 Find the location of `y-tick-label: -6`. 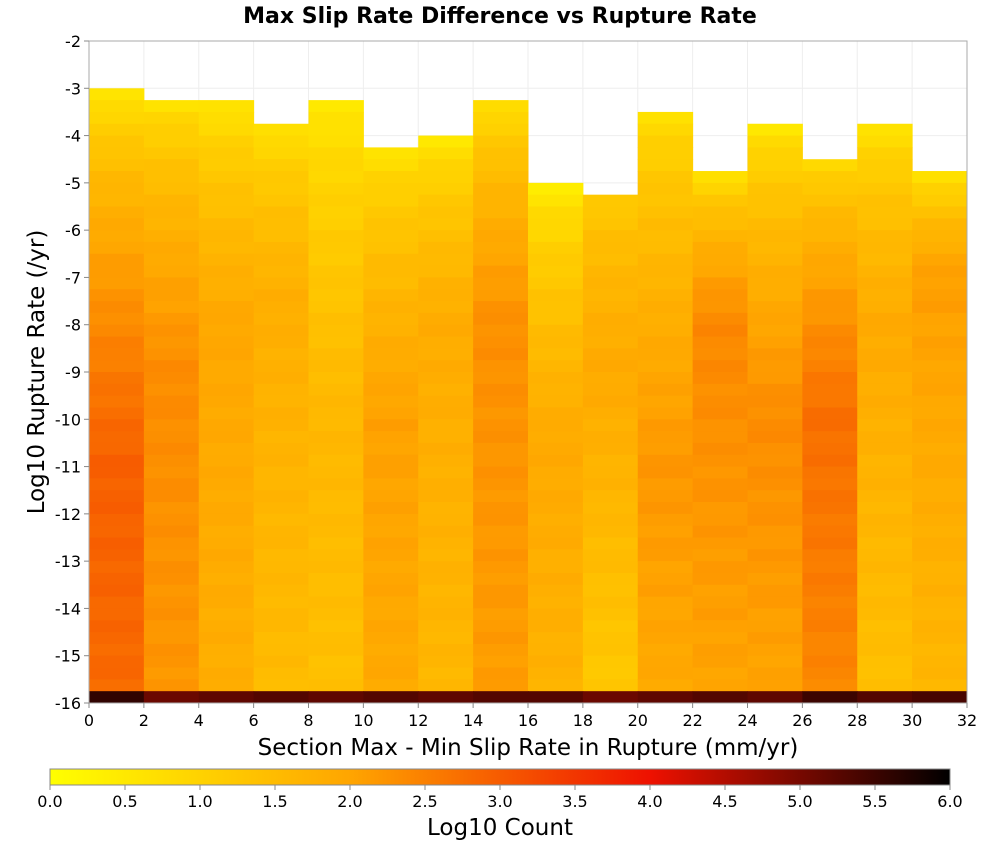

y-tick-label: -6 is located at coordinates (73, 230).